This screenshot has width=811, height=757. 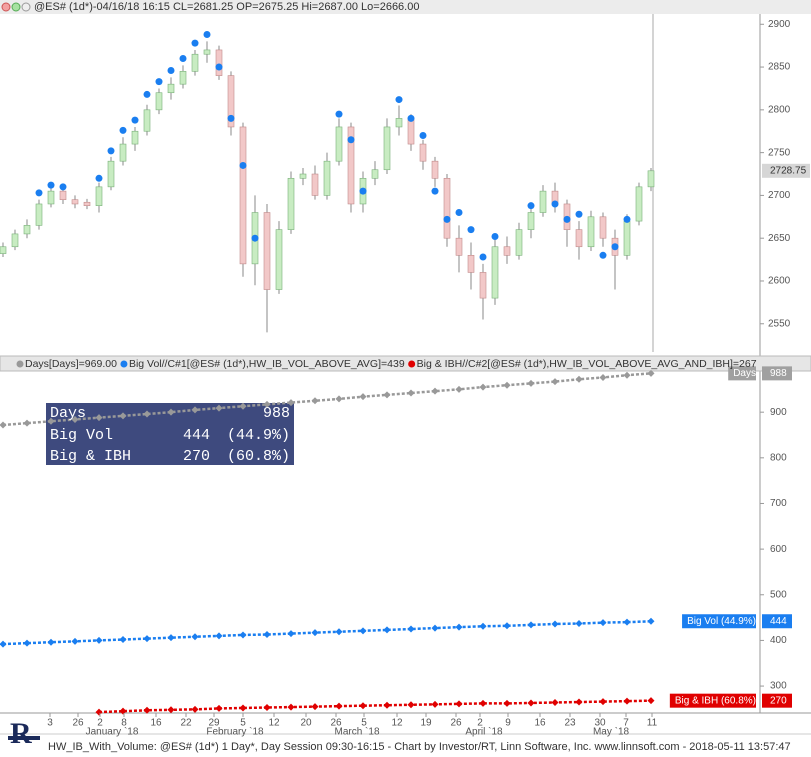 What do you see at coordinates (779, 281) in the screenshot?
I see `y-tick-label: 2600` at bounding box center [779, 281].